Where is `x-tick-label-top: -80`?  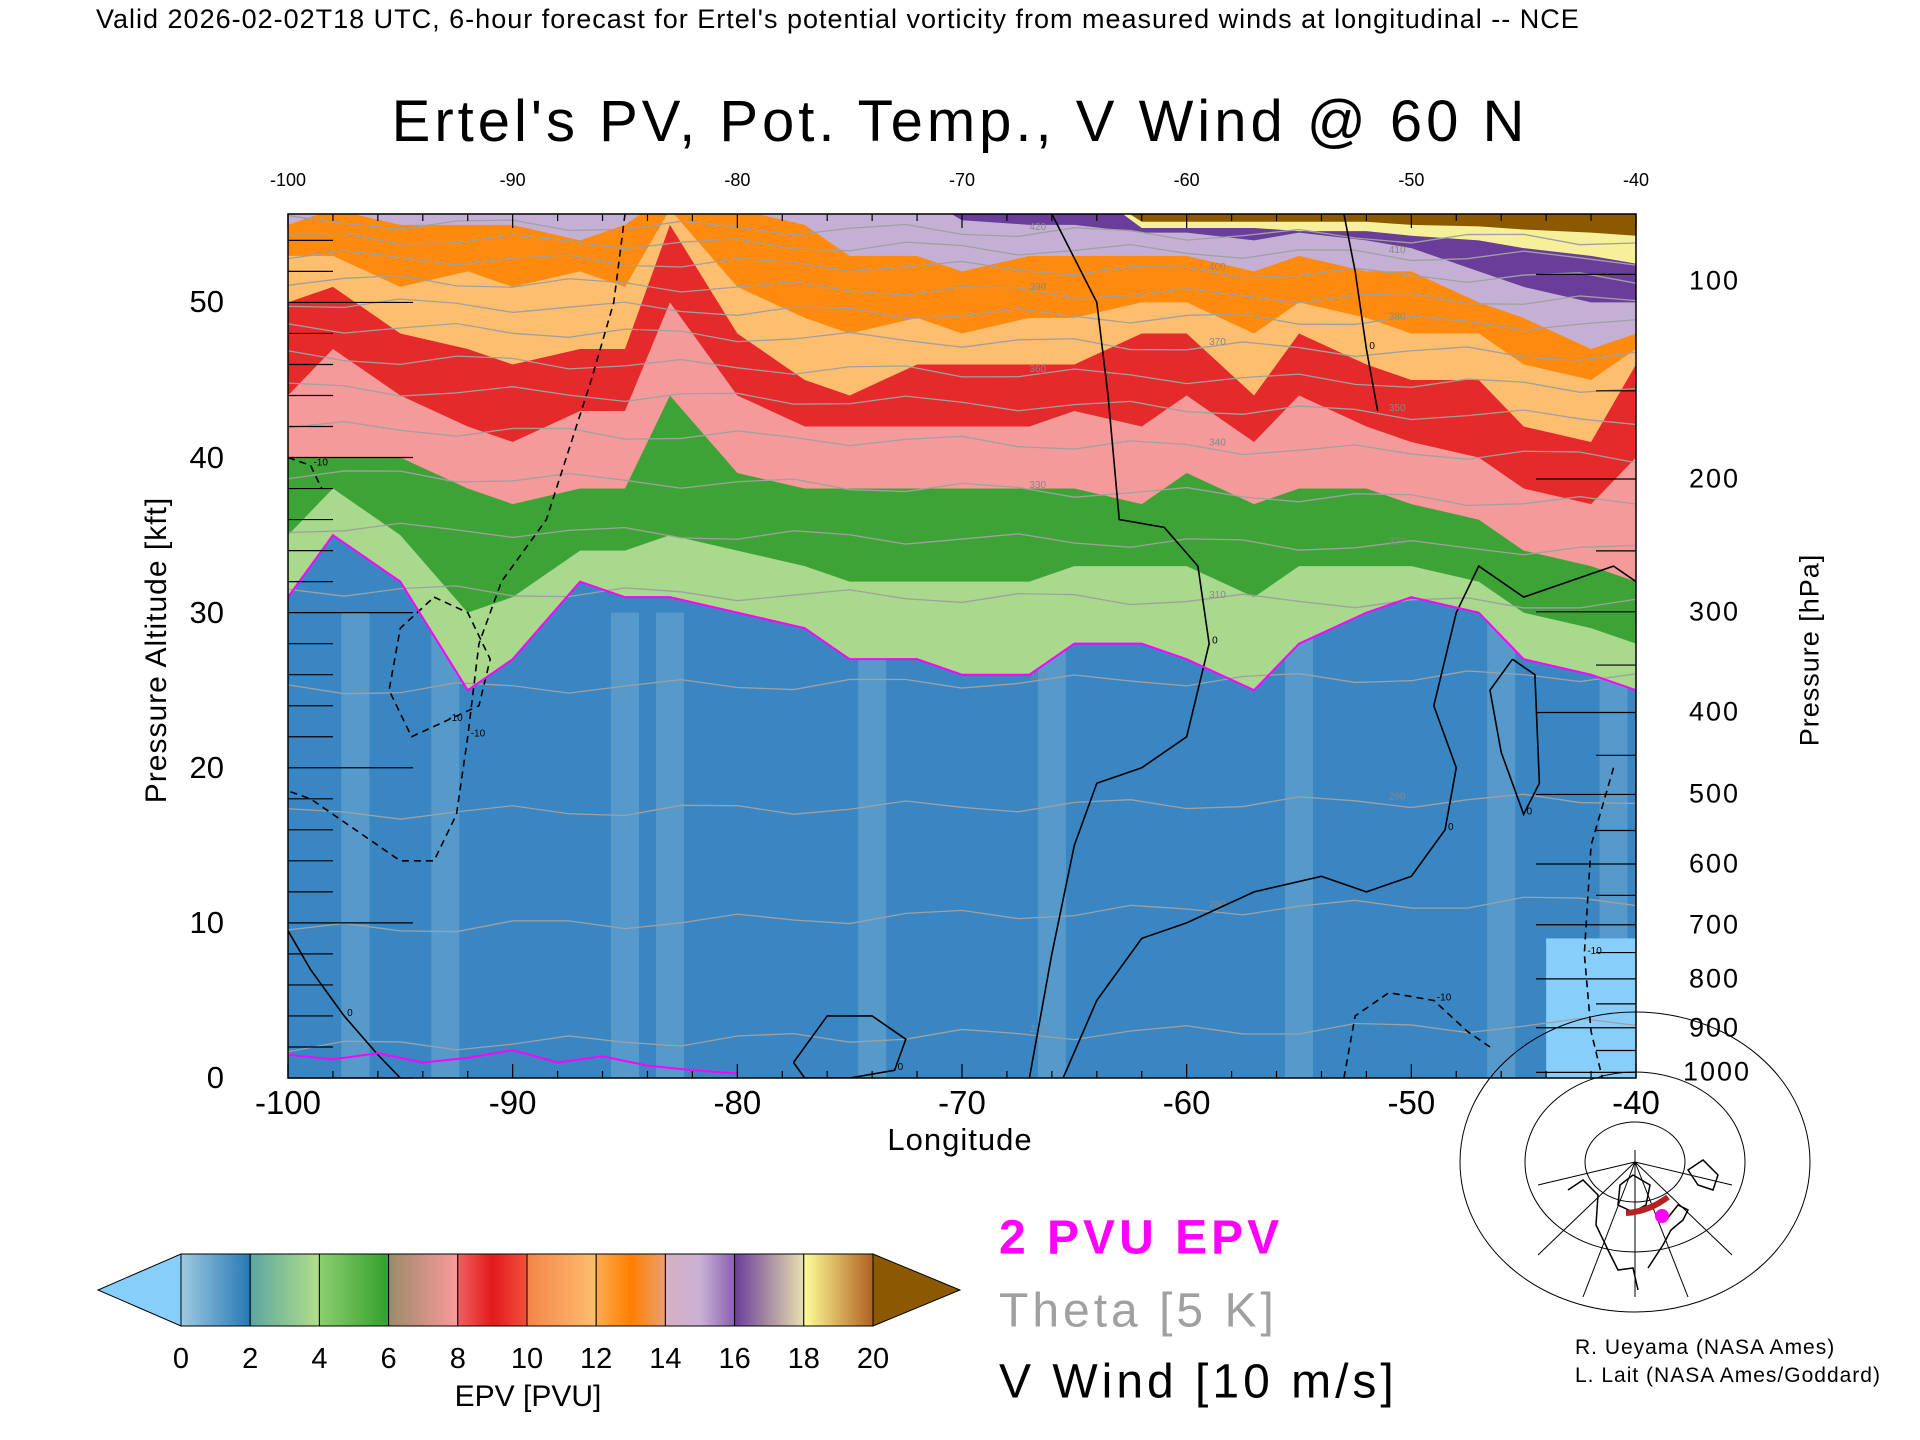
x-tick-label-top: -80 is located at coordinates (737, 180).